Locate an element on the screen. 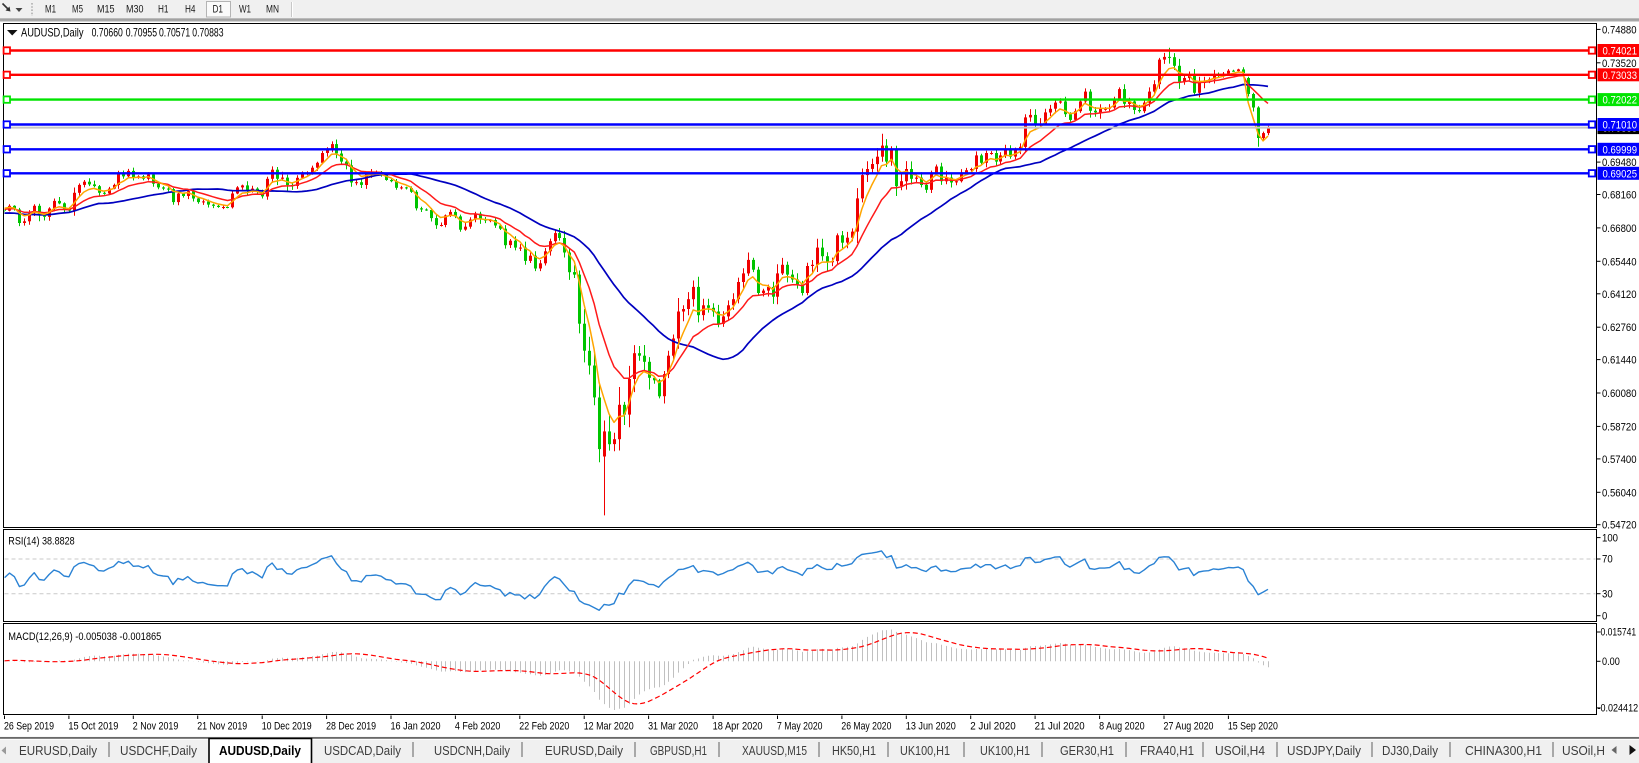  svg-text: 30 is located at coordinates (1607, 594).